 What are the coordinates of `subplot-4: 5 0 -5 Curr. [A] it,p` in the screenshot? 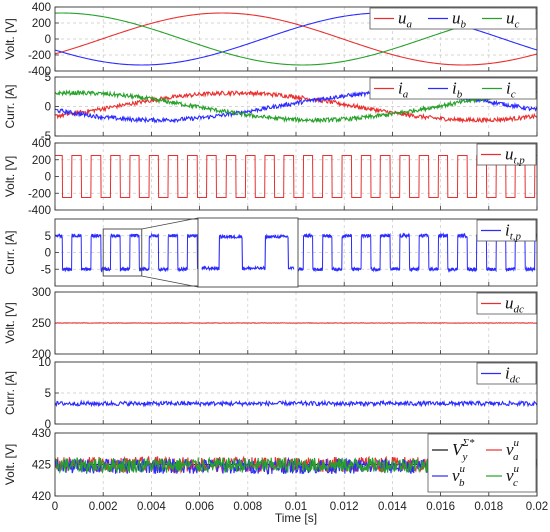 It's located at (270, 252).